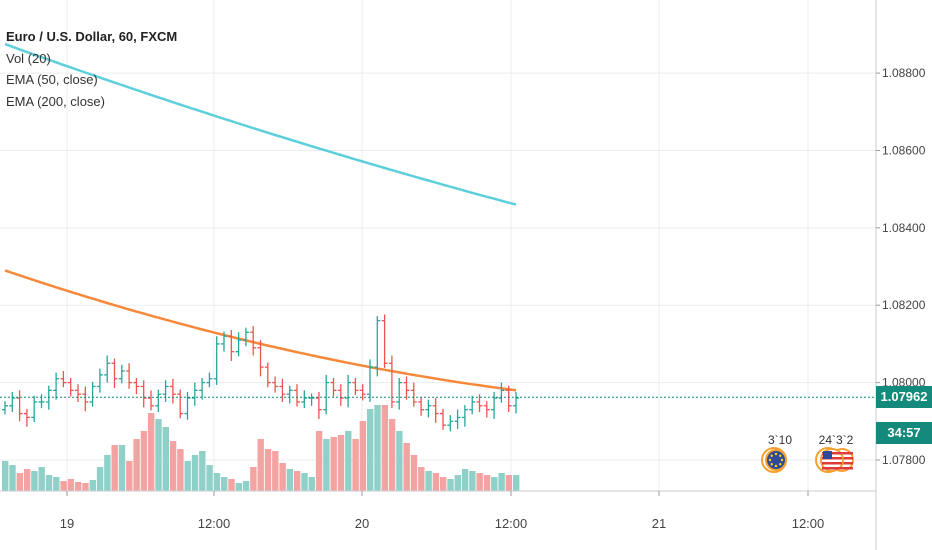  Describe the element at coordinates (904, 305) in the screenshot. I see `price-tick-label: 1.08200` at that location.